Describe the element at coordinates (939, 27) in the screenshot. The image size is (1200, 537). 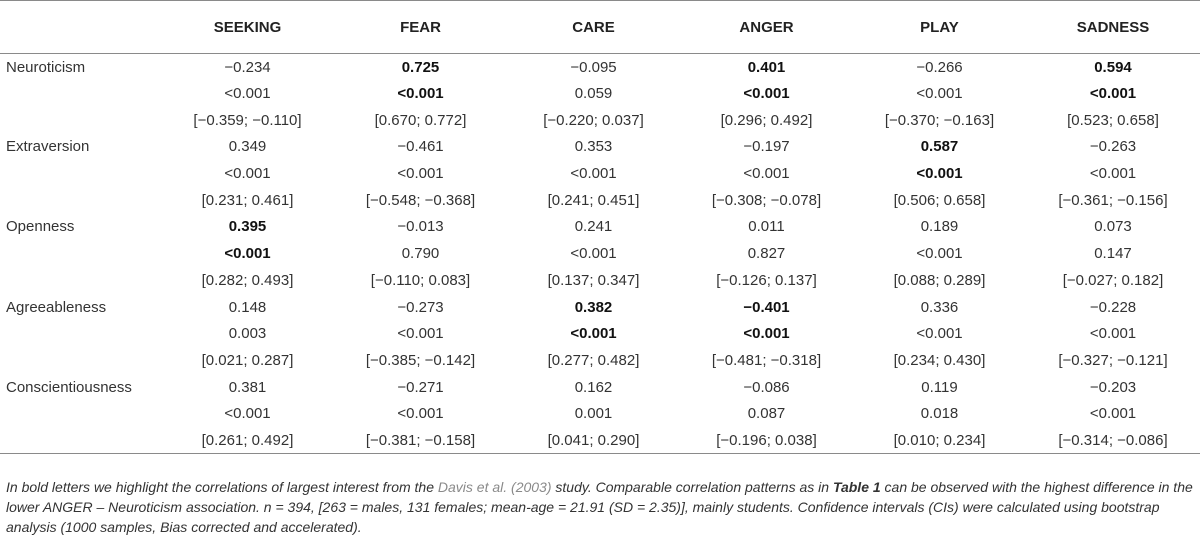
I see `col-header-play: PLAY` at that location.